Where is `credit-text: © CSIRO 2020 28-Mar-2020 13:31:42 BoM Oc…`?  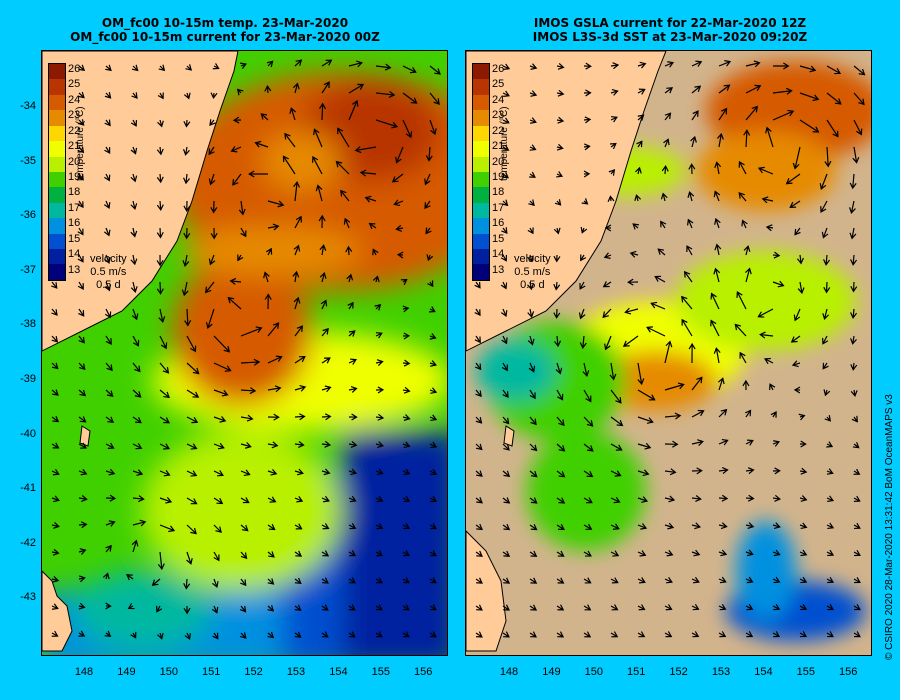
credit-text: © CSIRO 2020 28-Mar-2020 13:31:42 BoM Oc… is located at coordinates (889, 527).